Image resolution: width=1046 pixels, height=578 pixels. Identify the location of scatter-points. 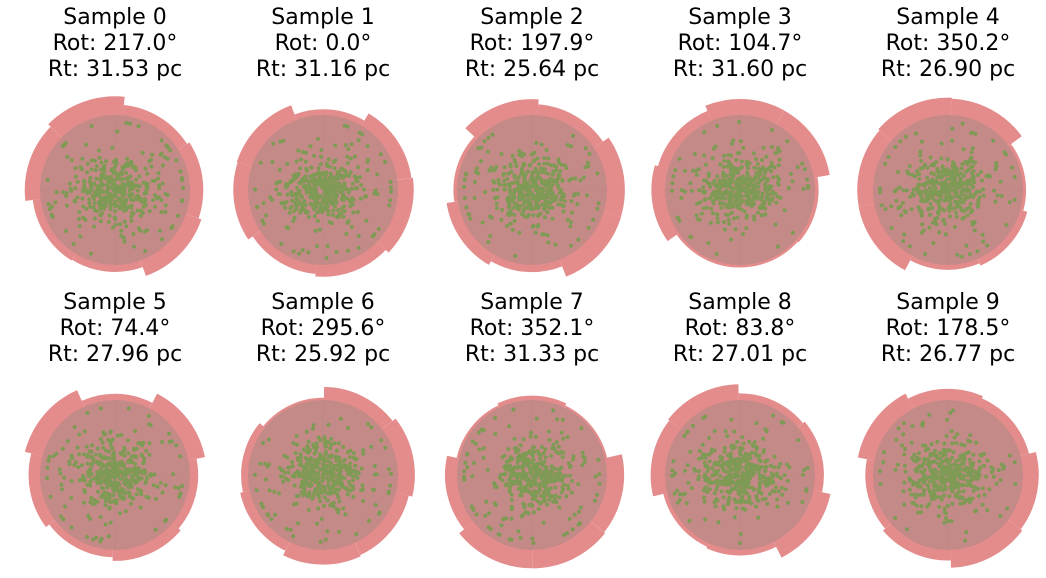
(323, 191).